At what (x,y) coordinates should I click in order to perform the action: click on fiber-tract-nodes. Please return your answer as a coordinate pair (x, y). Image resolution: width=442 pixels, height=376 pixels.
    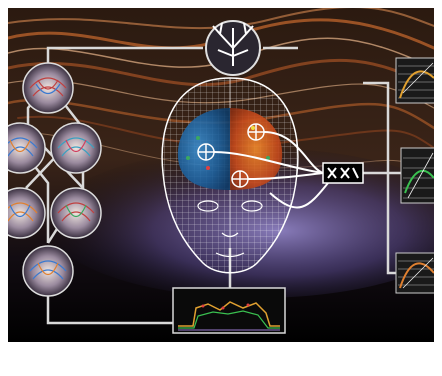
    Looking at the image, I should click on (55, 179).